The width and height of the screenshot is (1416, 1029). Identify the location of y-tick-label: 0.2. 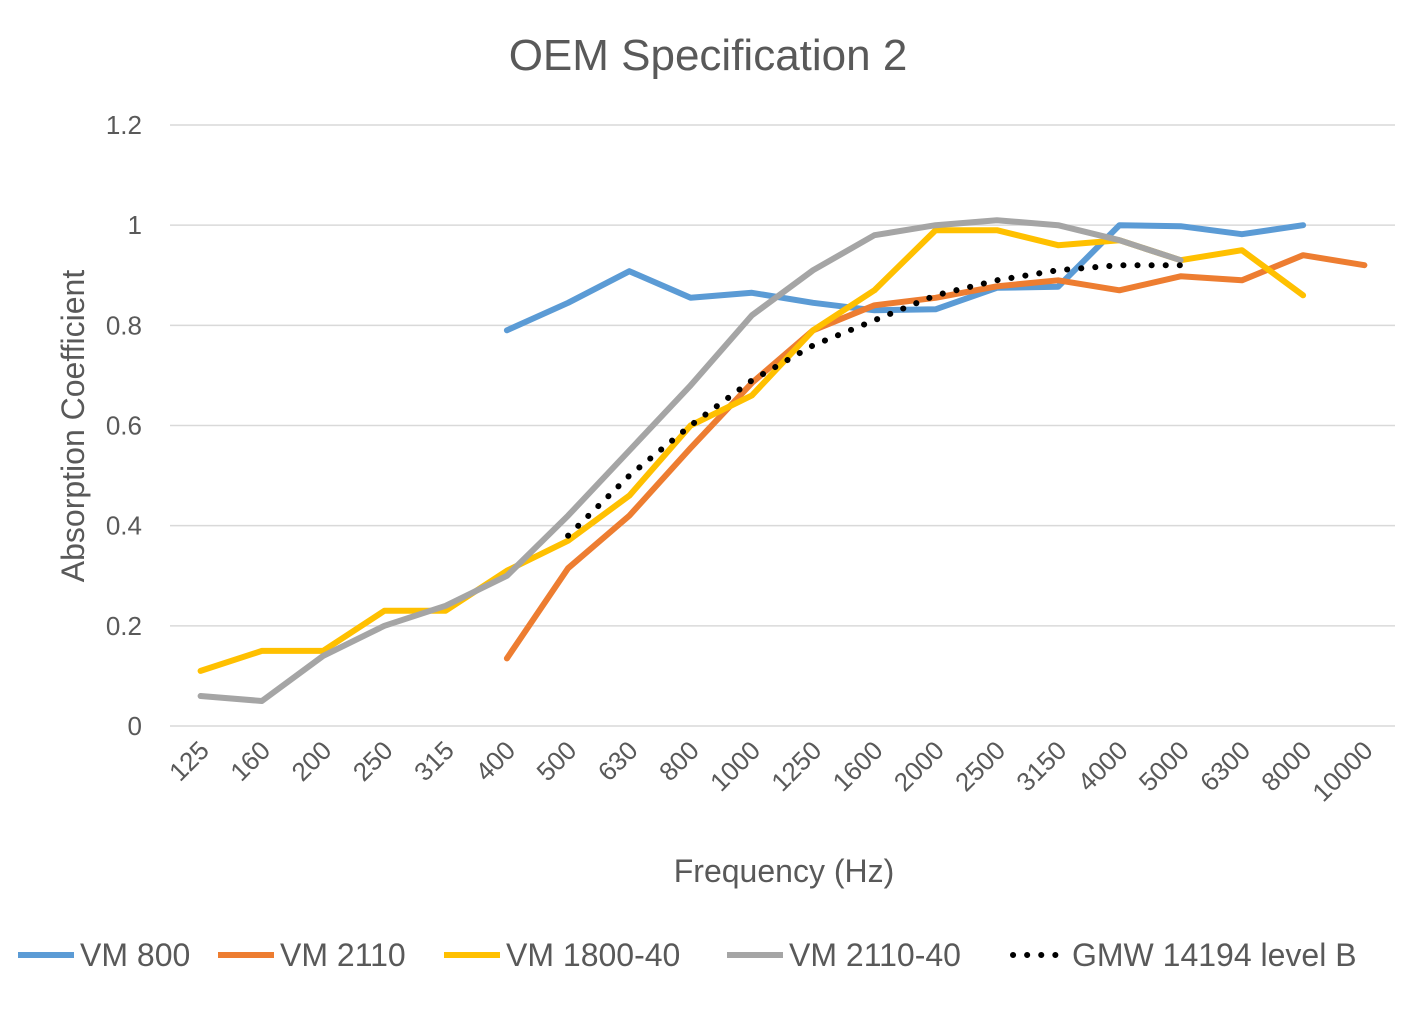
(124, 626).